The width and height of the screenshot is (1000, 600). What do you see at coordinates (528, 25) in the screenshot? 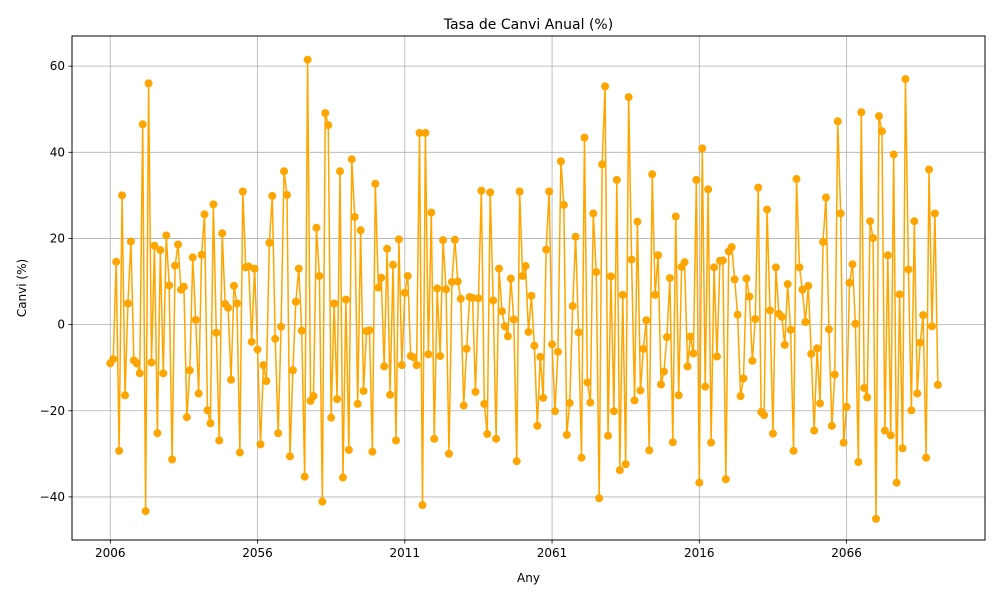
I see `chart-title: Tasa de Canvi Anual (%)` at bounding box center [528, 25].